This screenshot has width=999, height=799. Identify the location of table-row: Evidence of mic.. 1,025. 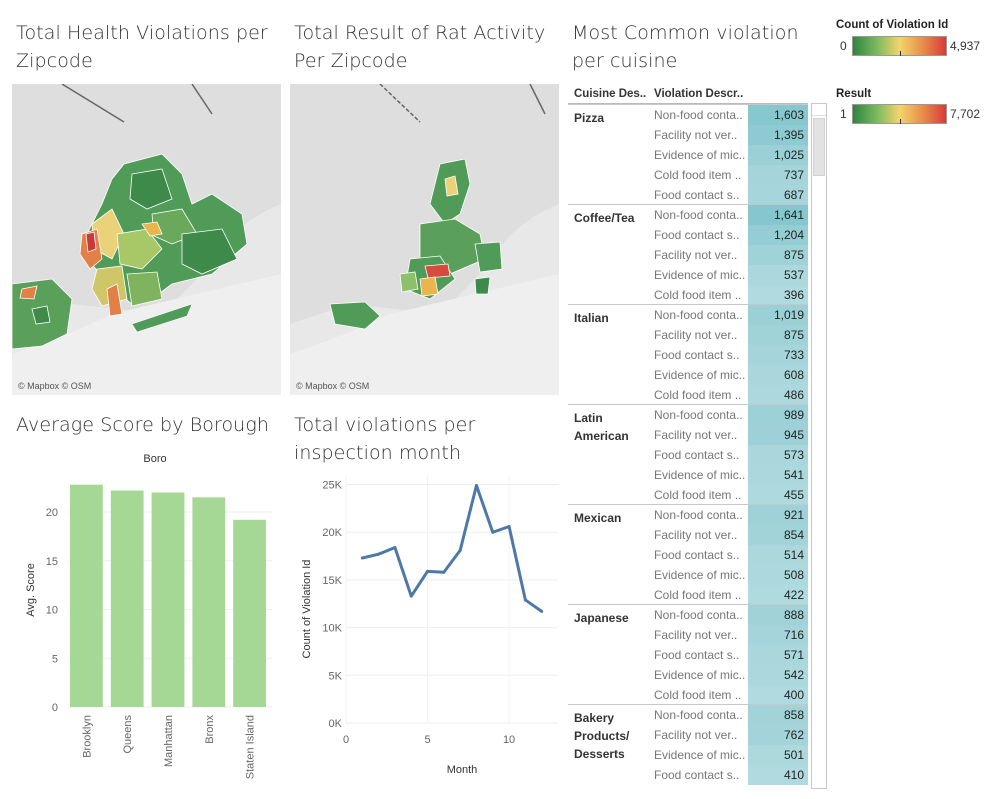
(688, 155).